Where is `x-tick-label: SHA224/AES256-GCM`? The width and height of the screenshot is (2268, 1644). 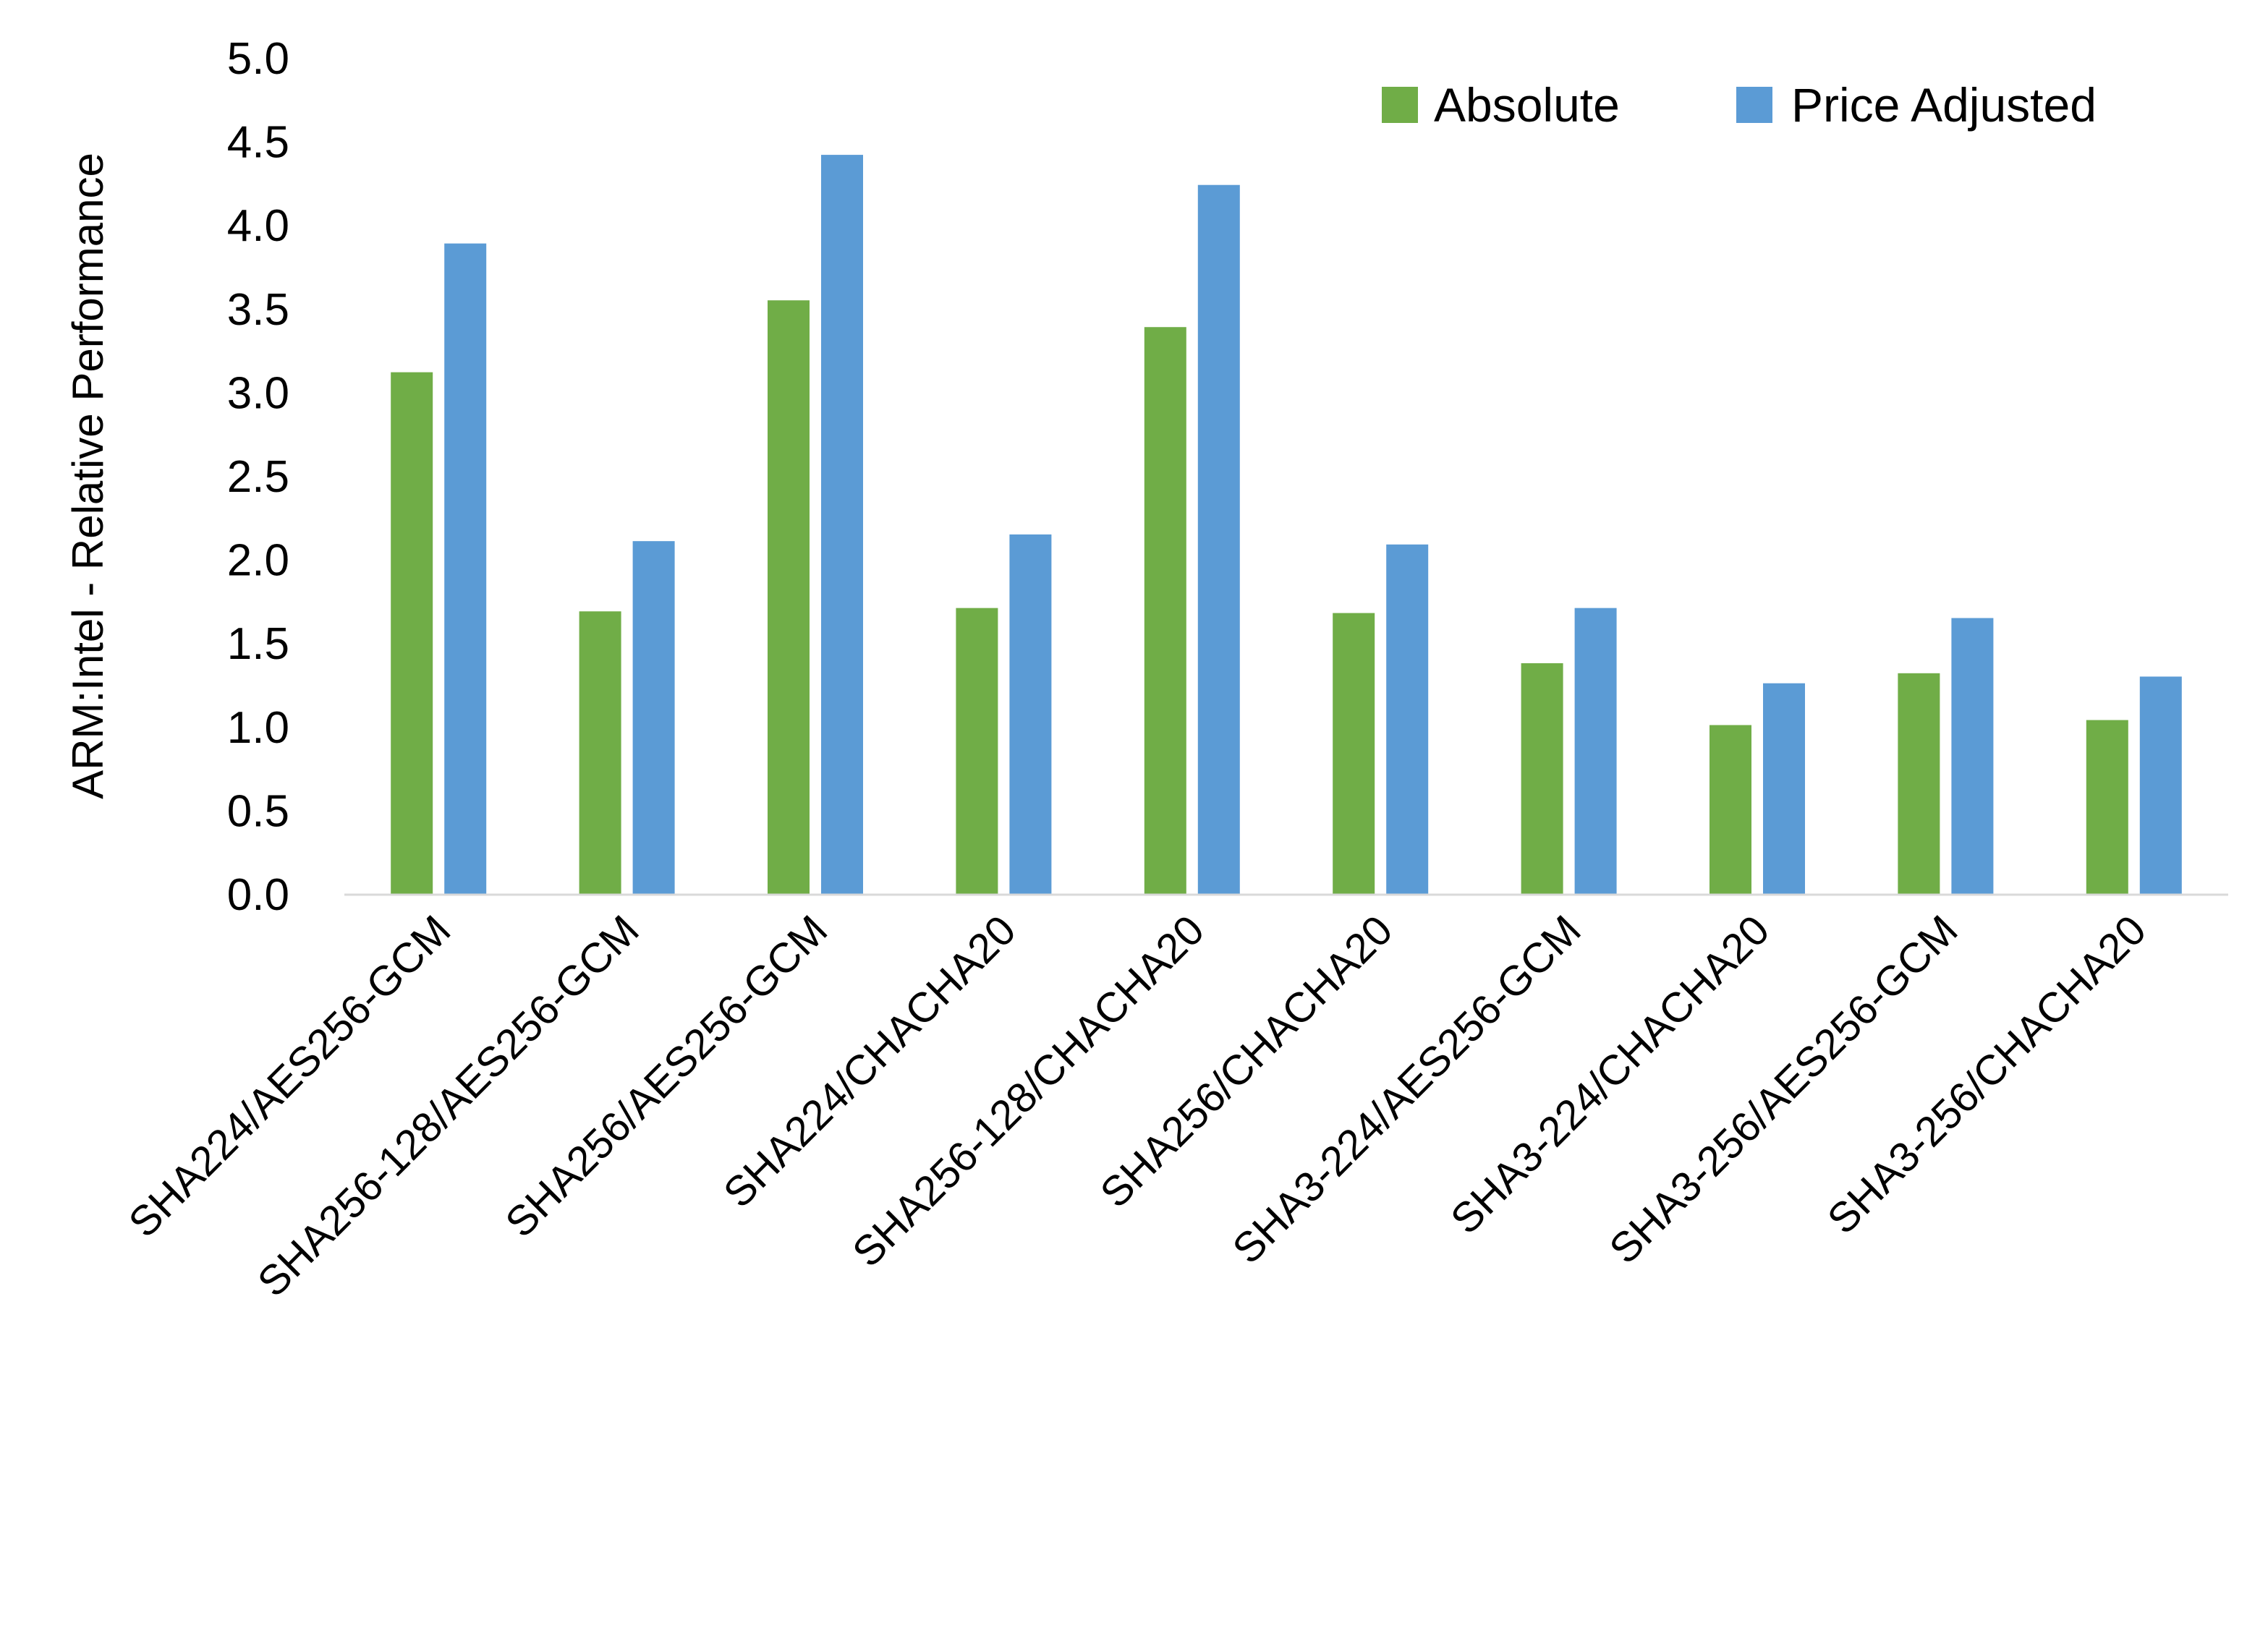 x-tick-label: SHA224/AES256-GCM is located at coordinates (289, 1076).